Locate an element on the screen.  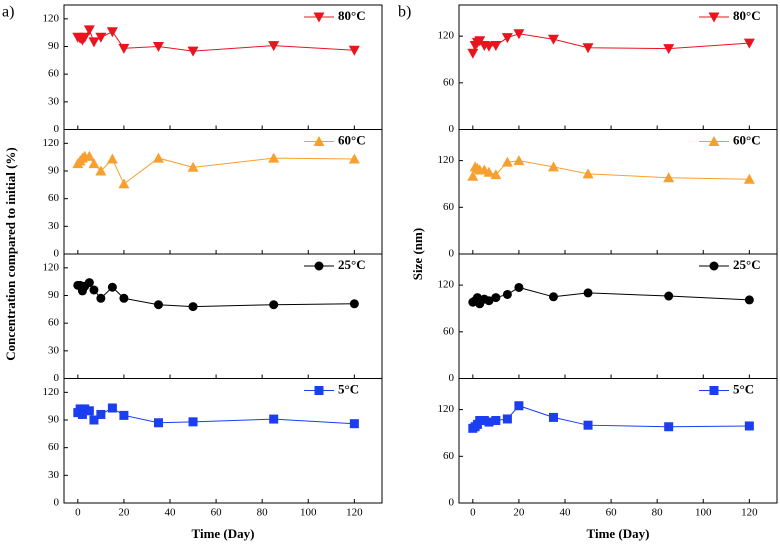
x-tick-label: 20 is located at coordinates (519, 513).